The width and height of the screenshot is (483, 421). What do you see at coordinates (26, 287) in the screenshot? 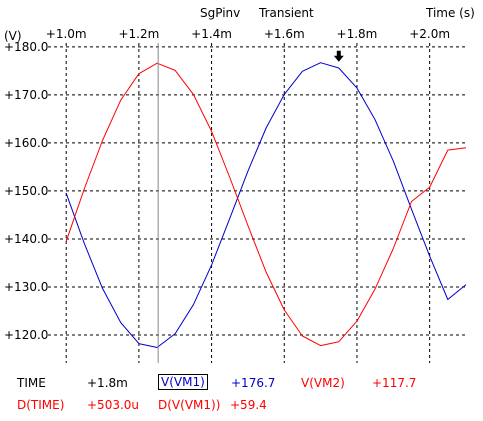
I see `y-tick-label: +130.0` at bounding box center [26, 287].